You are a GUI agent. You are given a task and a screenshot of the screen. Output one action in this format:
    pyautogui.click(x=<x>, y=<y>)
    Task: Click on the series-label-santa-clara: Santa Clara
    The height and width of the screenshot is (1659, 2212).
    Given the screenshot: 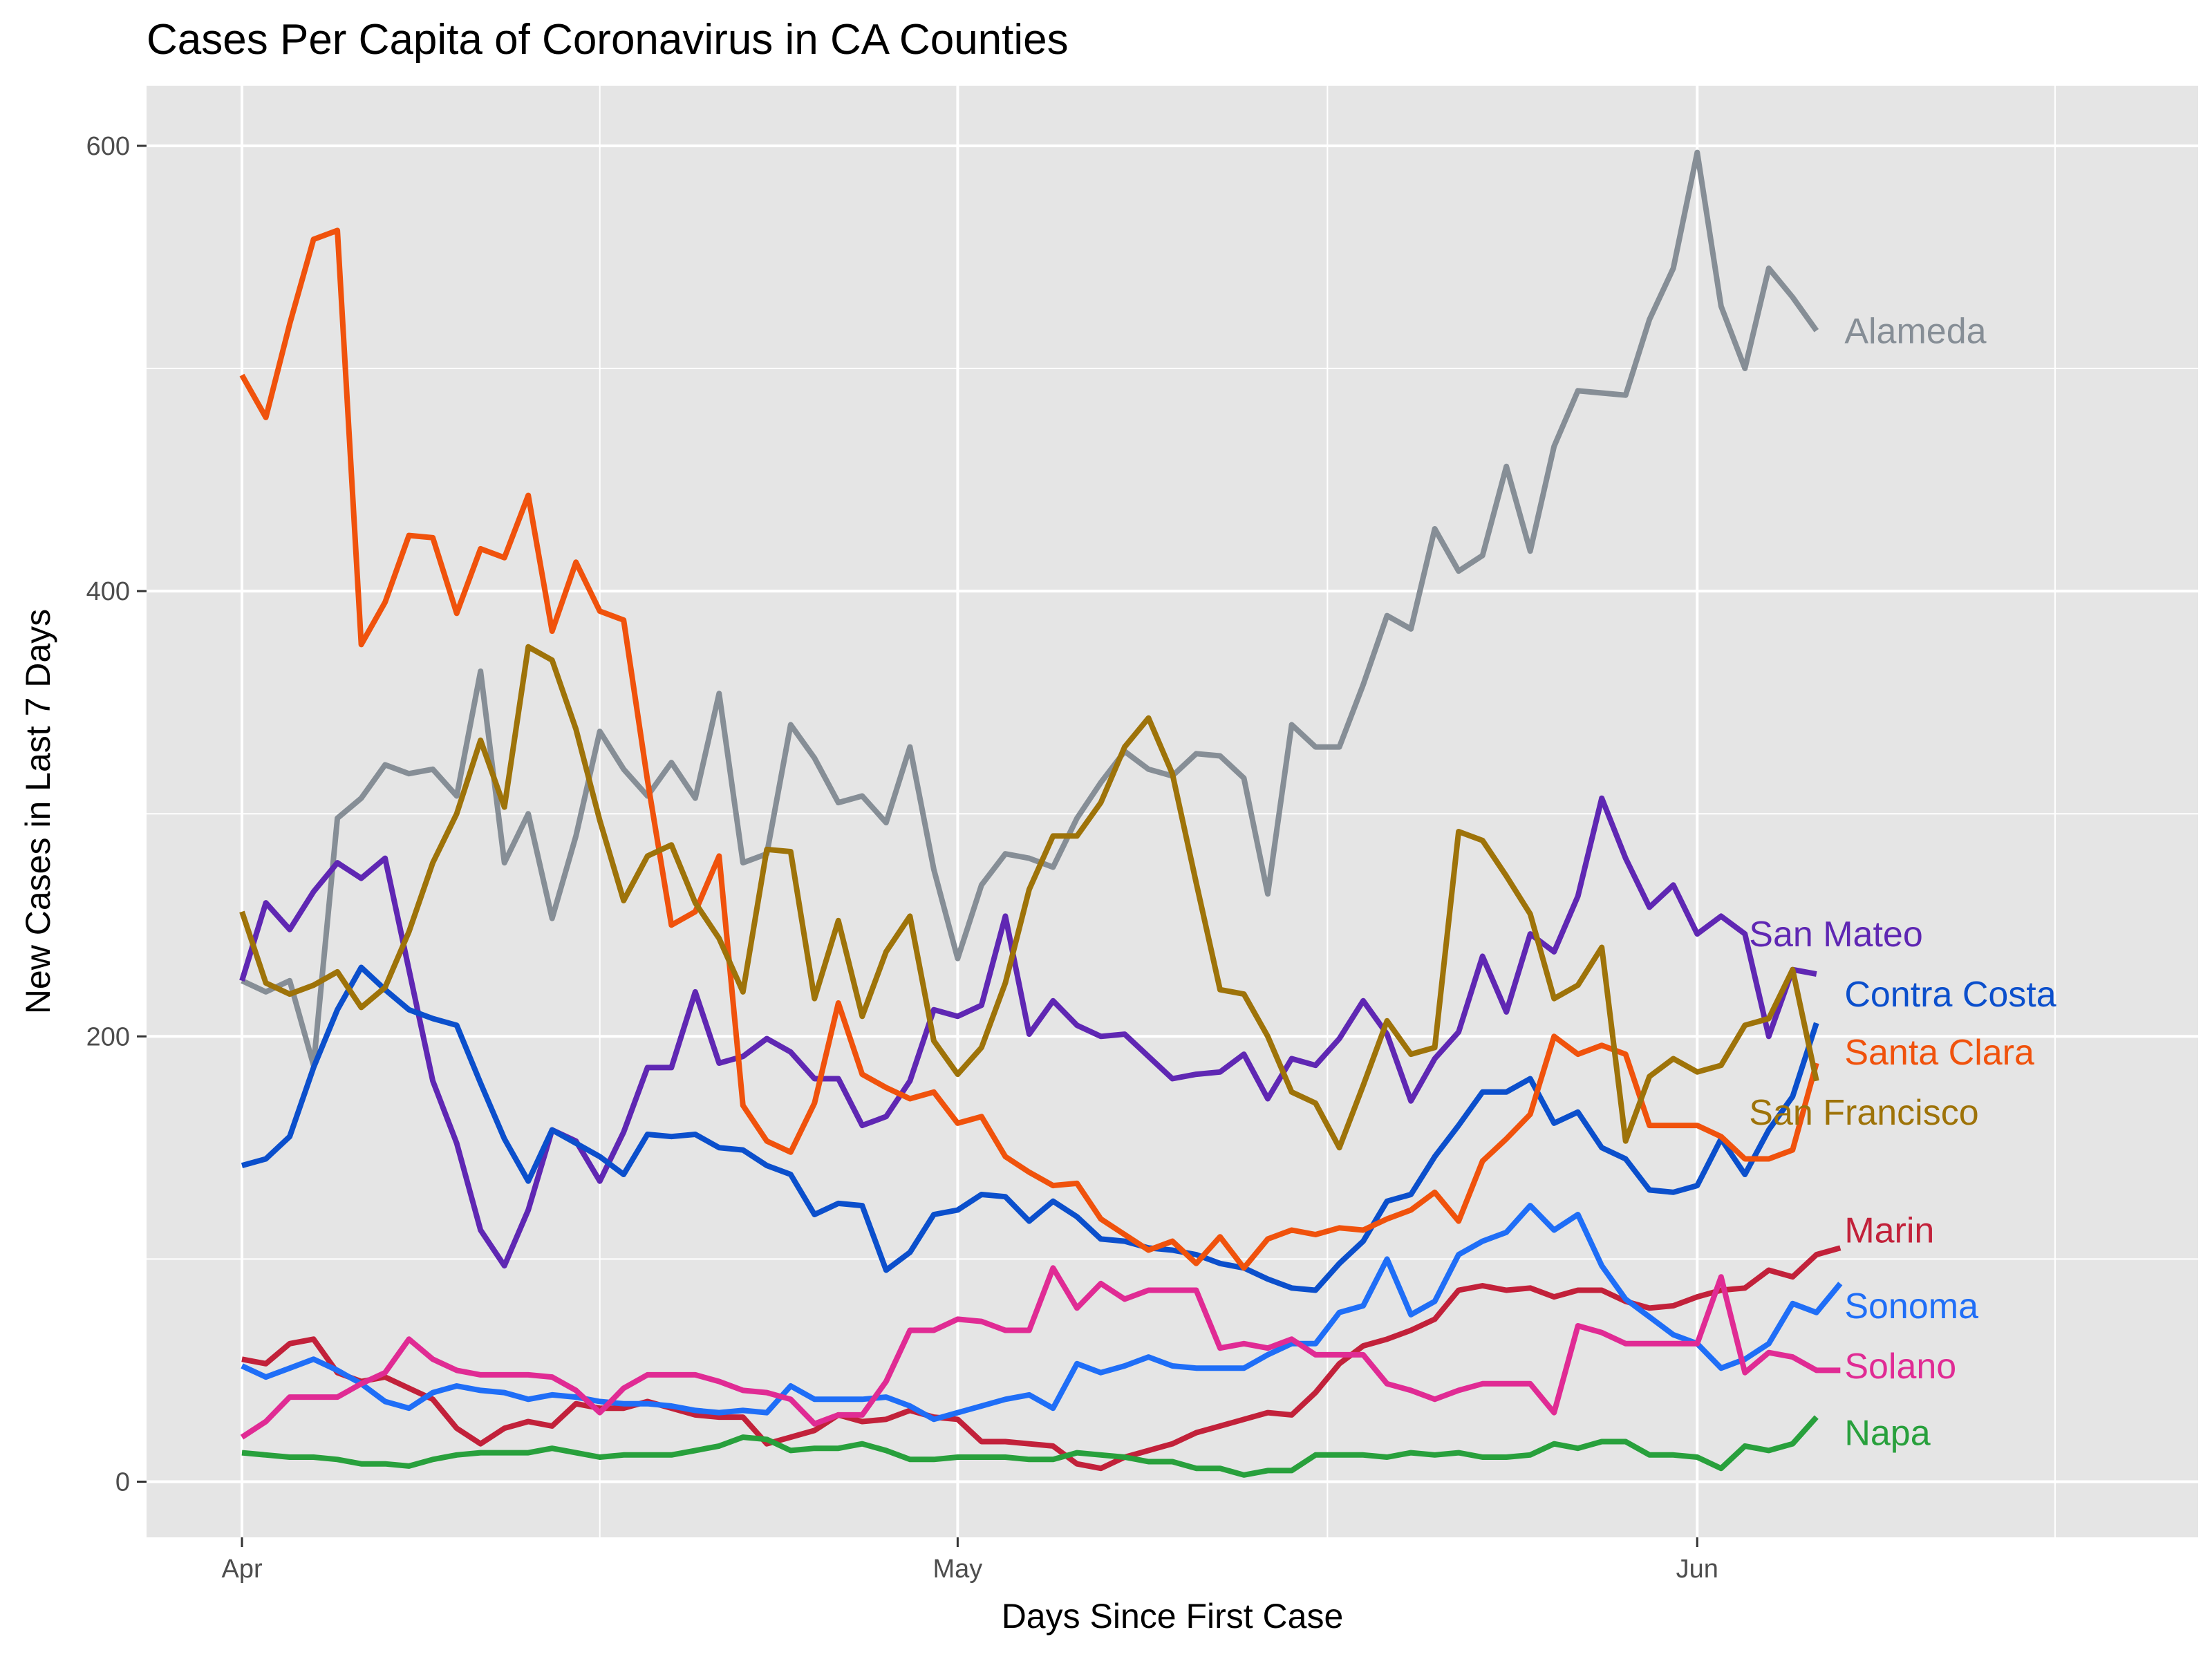 What is the action you would take?
    pyautogui.click(x=1939, y=1053)
    